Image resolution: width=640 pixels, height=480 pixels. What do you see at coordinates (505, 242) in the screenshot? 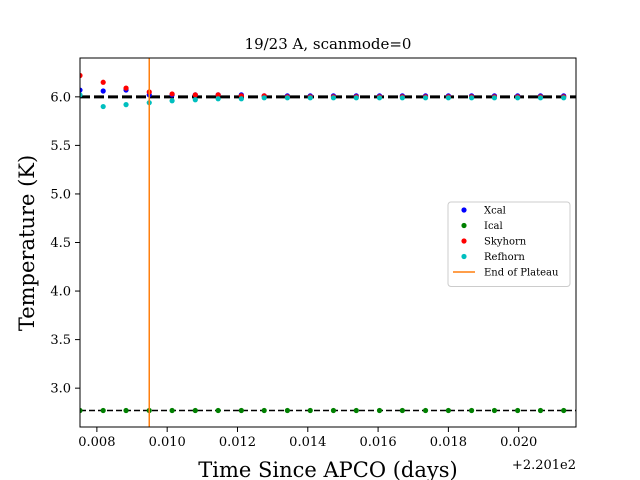
I see `legend-label-skyhorn: Skyhorn` at bounding box center [505, 242].